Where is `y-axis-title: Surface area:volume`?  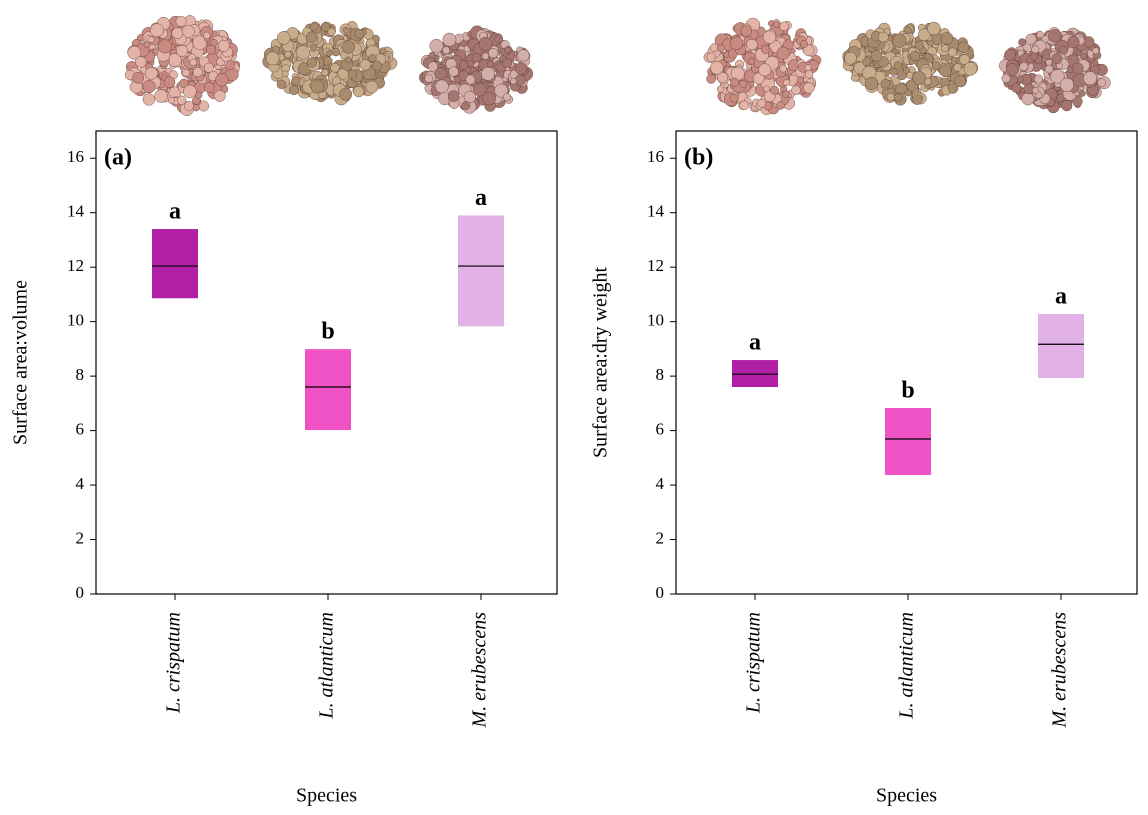 y-axis-title: Surface area:volume is located at coordinates (21, 362).